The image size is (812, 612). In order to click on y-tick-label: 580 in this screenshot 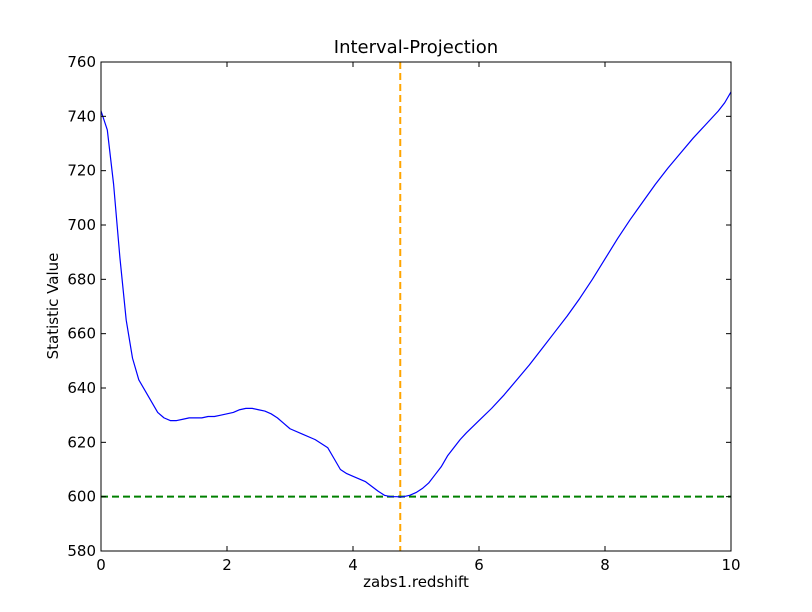, I will do `click(81, 551)`.